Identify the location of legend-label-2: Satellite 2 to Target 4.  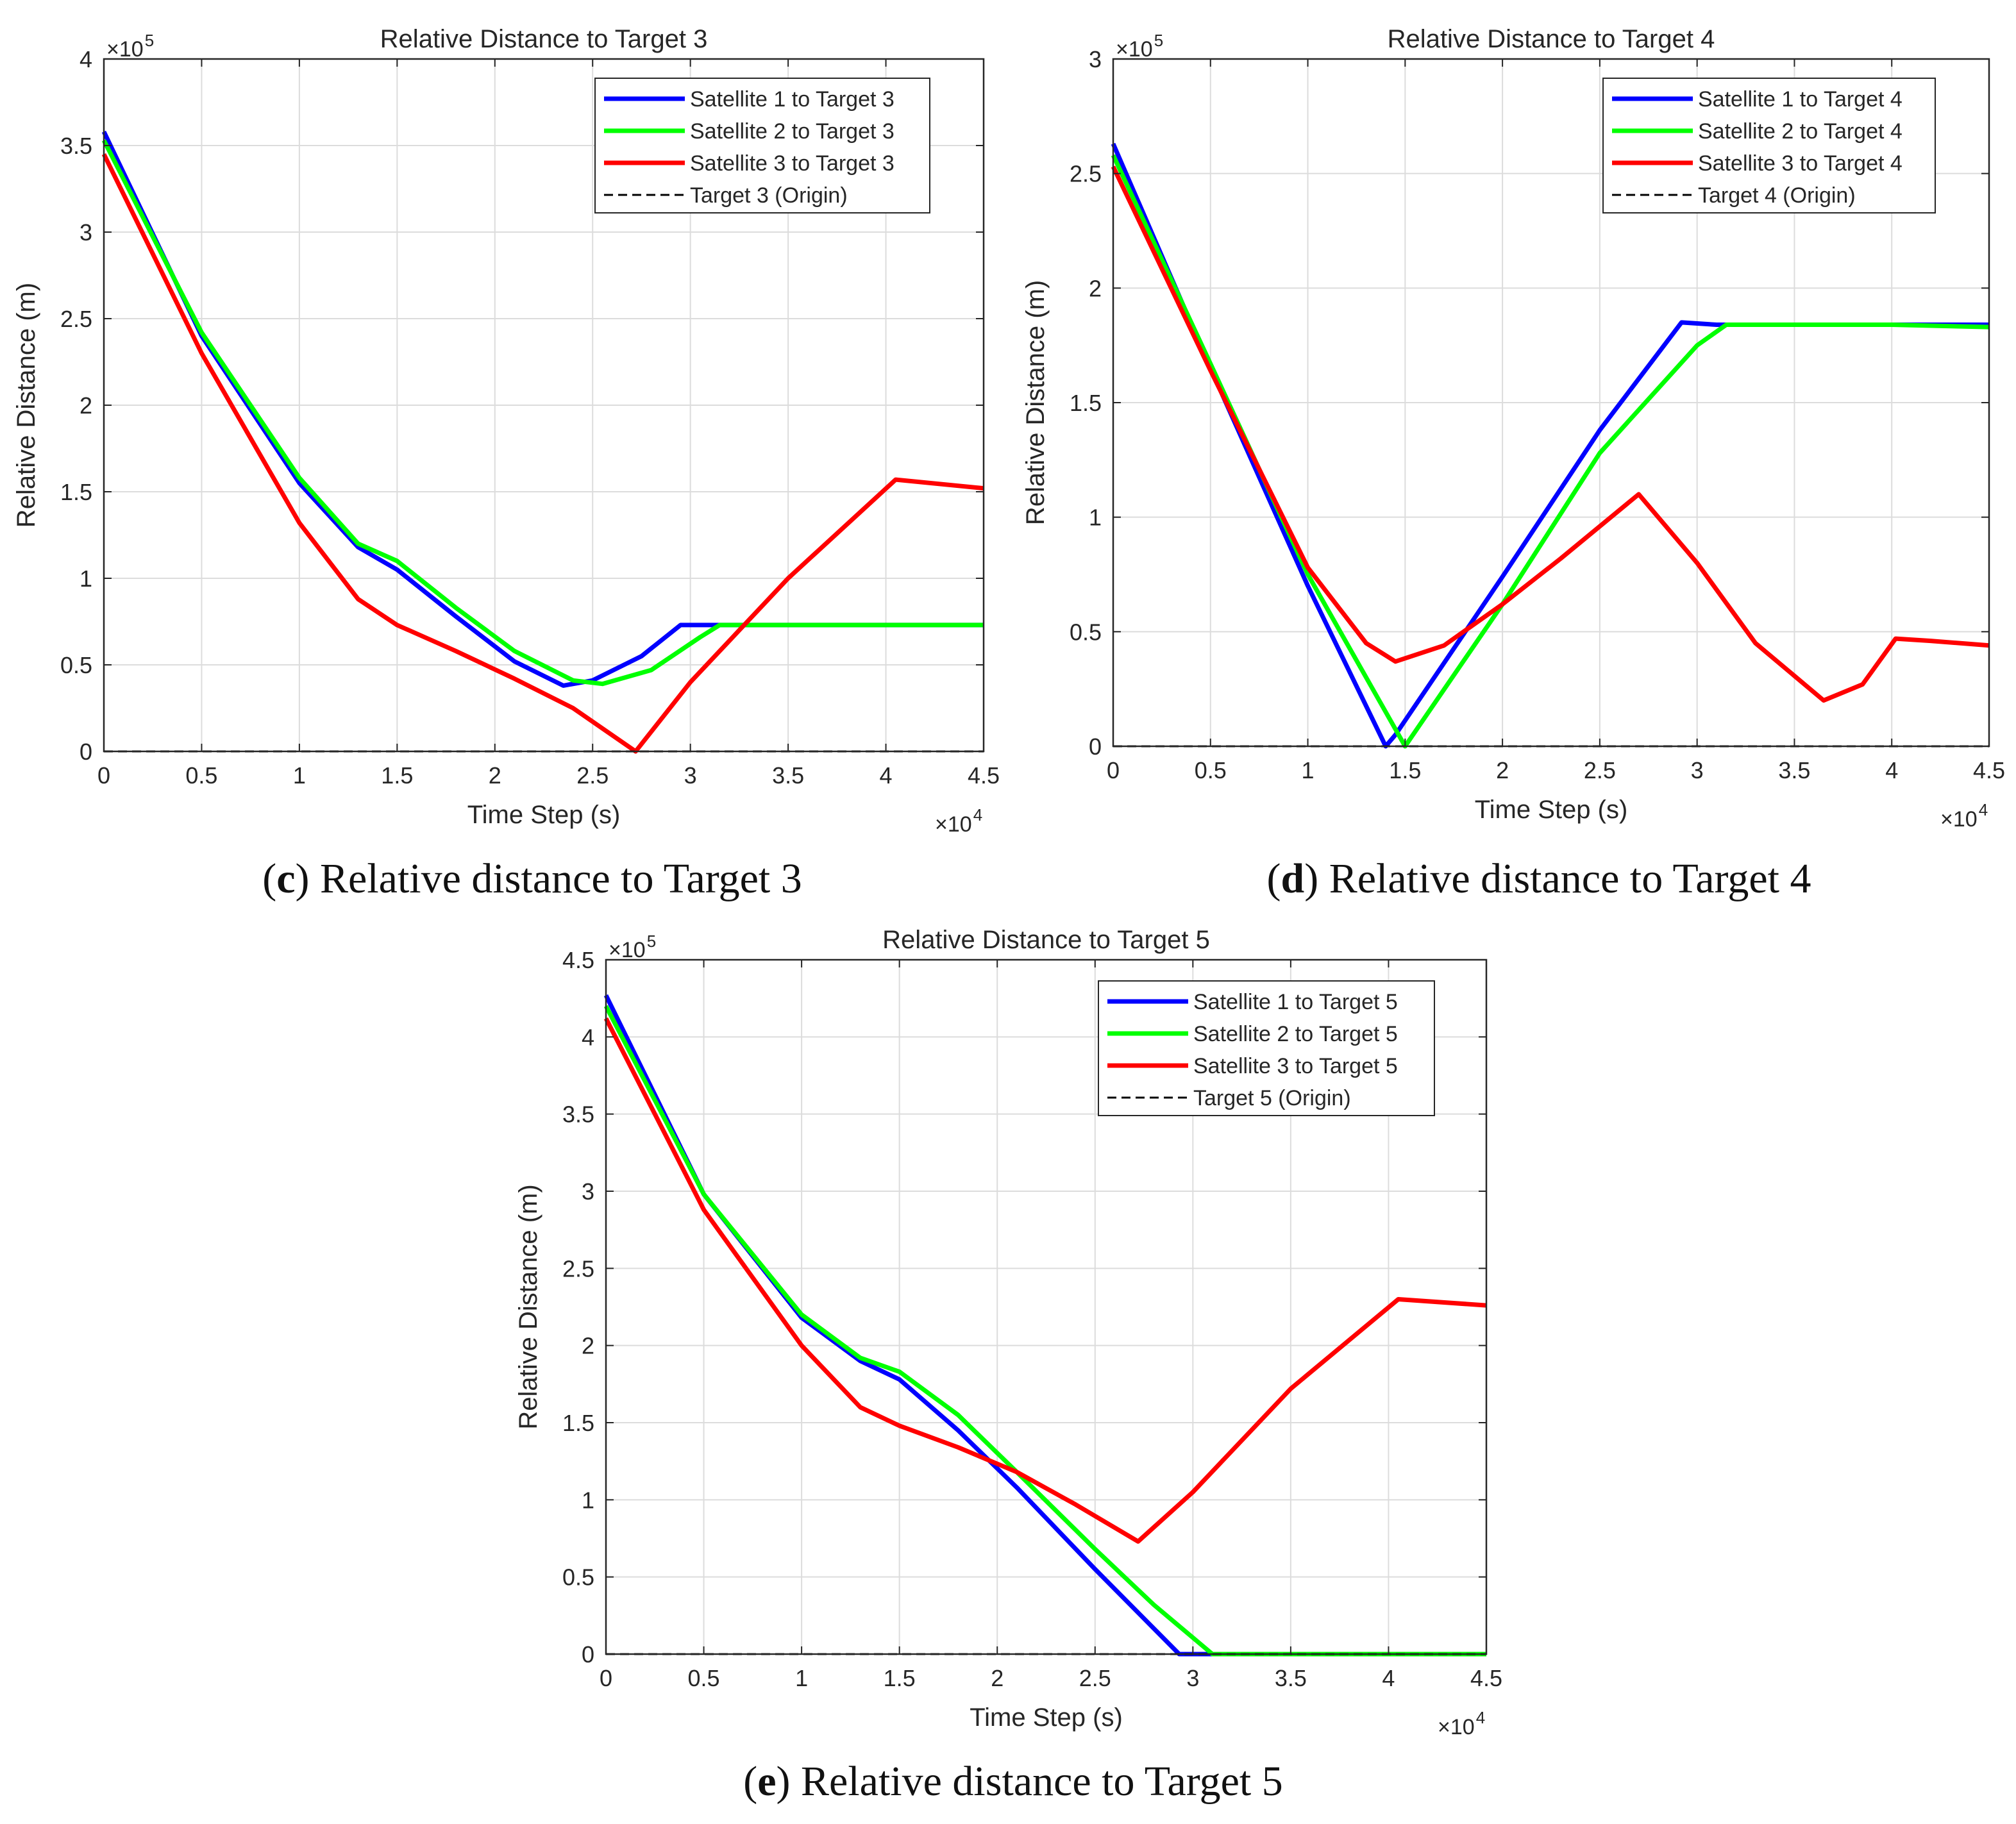
(1800, 131).